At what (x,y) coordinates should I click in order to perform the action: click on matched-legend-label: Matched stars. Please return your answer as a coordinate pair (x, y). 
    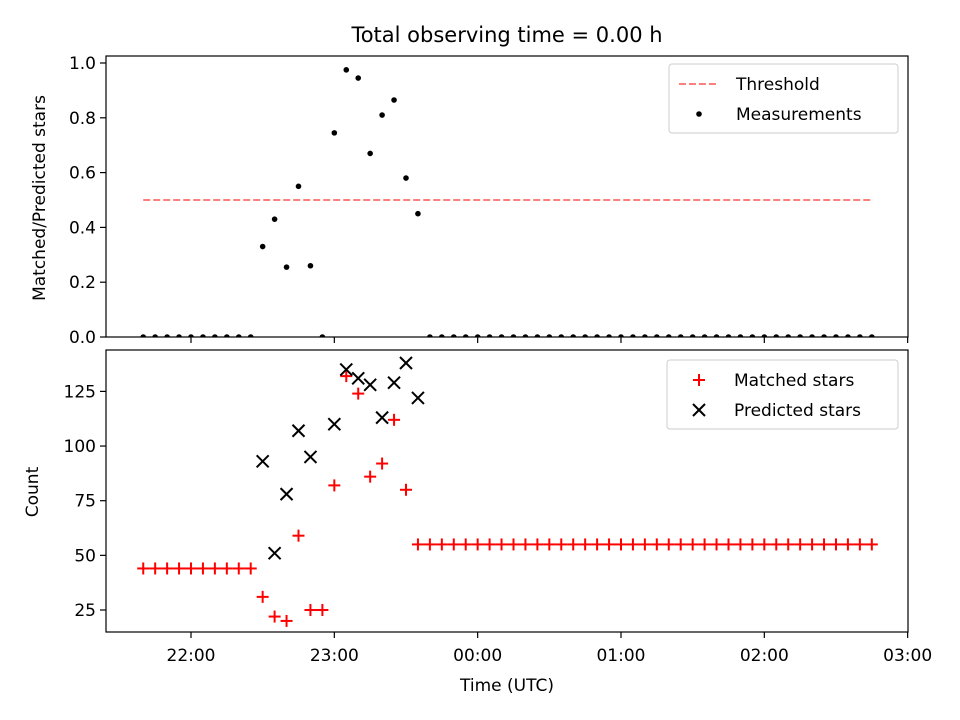
    Looking at the image, I should click on (794, 381).